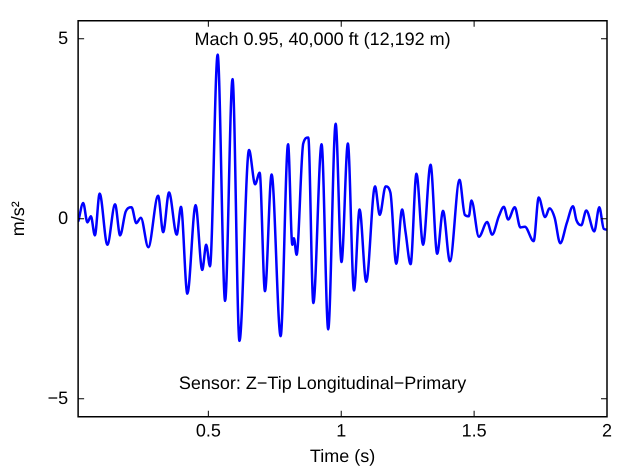 This screenshot has height=470, width=623. I want to click on x-axis-title: Time (s), so click(343, 456).